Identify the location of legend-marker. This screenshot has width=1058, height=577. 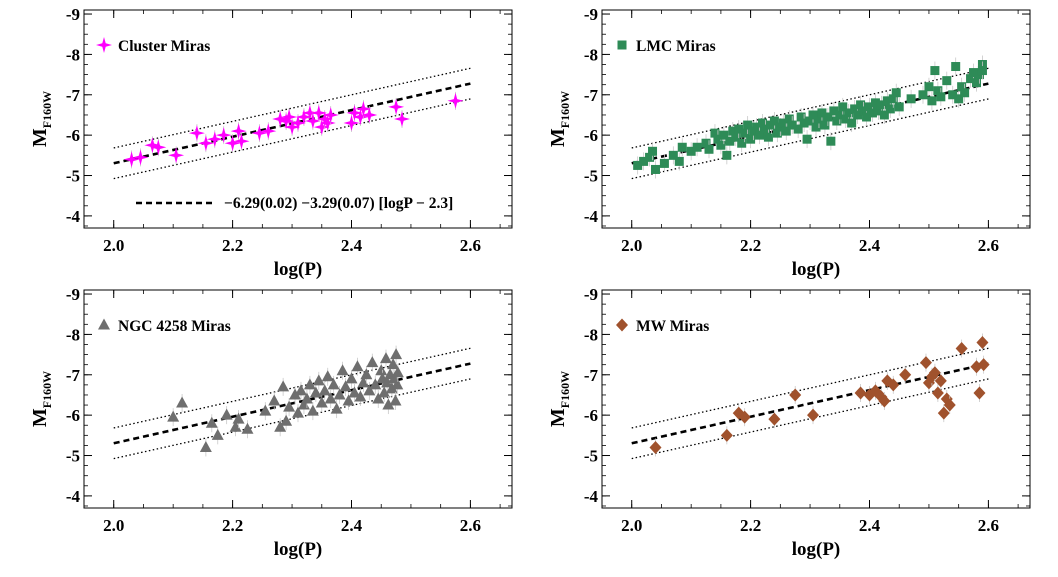
(622, 325).